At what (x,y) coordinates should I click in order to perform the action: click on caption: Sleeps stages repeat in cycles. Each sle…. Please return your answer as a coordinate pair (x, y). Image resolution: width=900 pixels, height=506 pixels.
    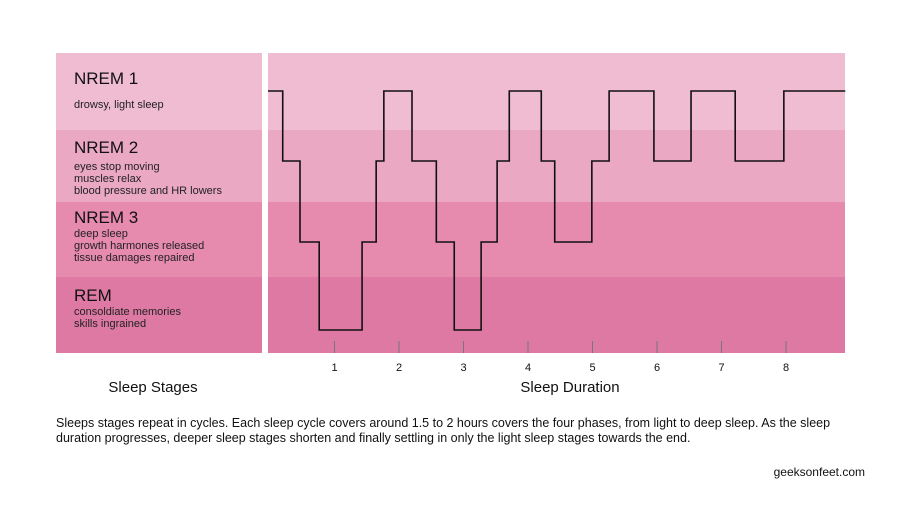
    Looking at the image, I should click on (443, 430).